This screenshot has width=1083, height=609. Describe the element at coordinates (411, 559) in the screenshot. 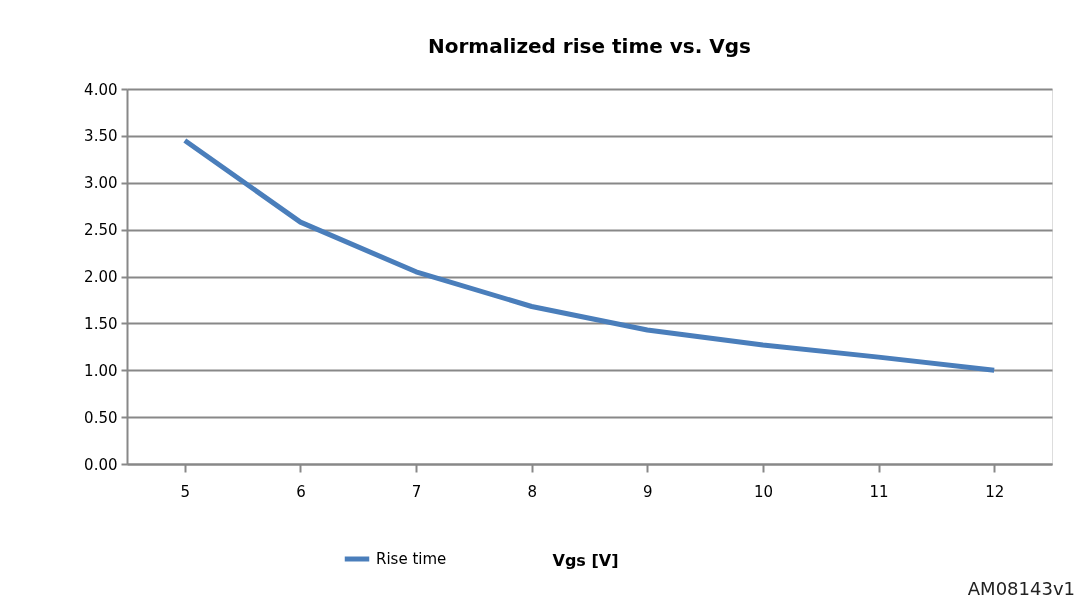

I see `legend-label: Rise time` at that location.